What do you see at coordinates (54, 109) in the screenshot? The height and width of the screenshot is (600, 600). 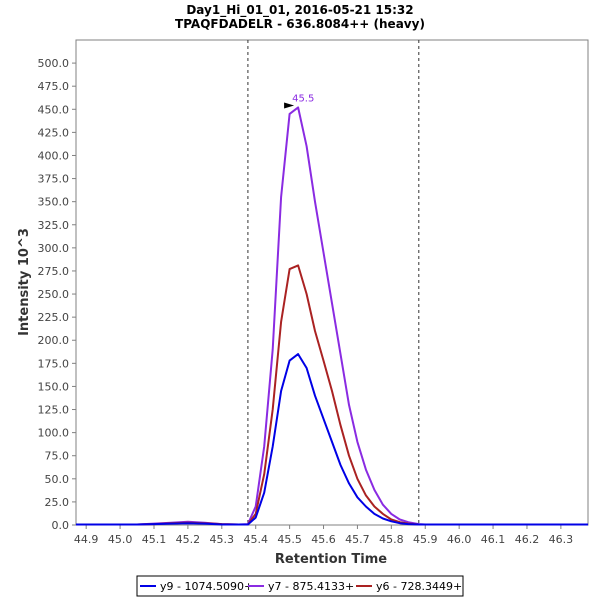 I see `y-tick-label: 450.0` at bounding box center [54, 109].